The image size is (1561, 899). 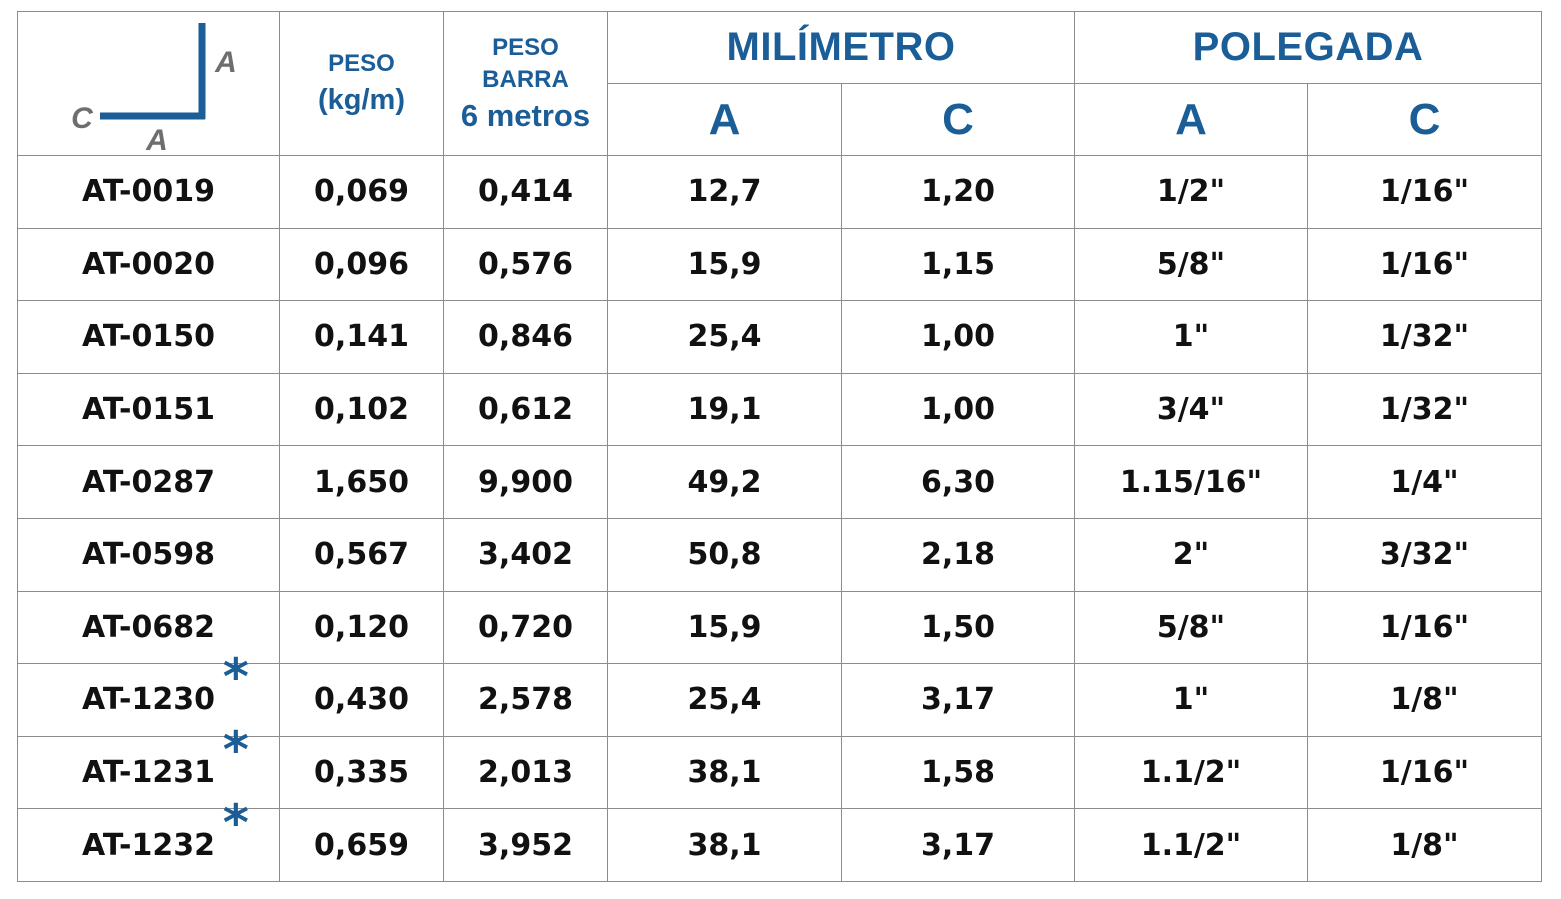 I want to click on table-row: AT-0150 0,141 0,846 25,4 1,00 1" 1/32", so click(x=780, y=337).